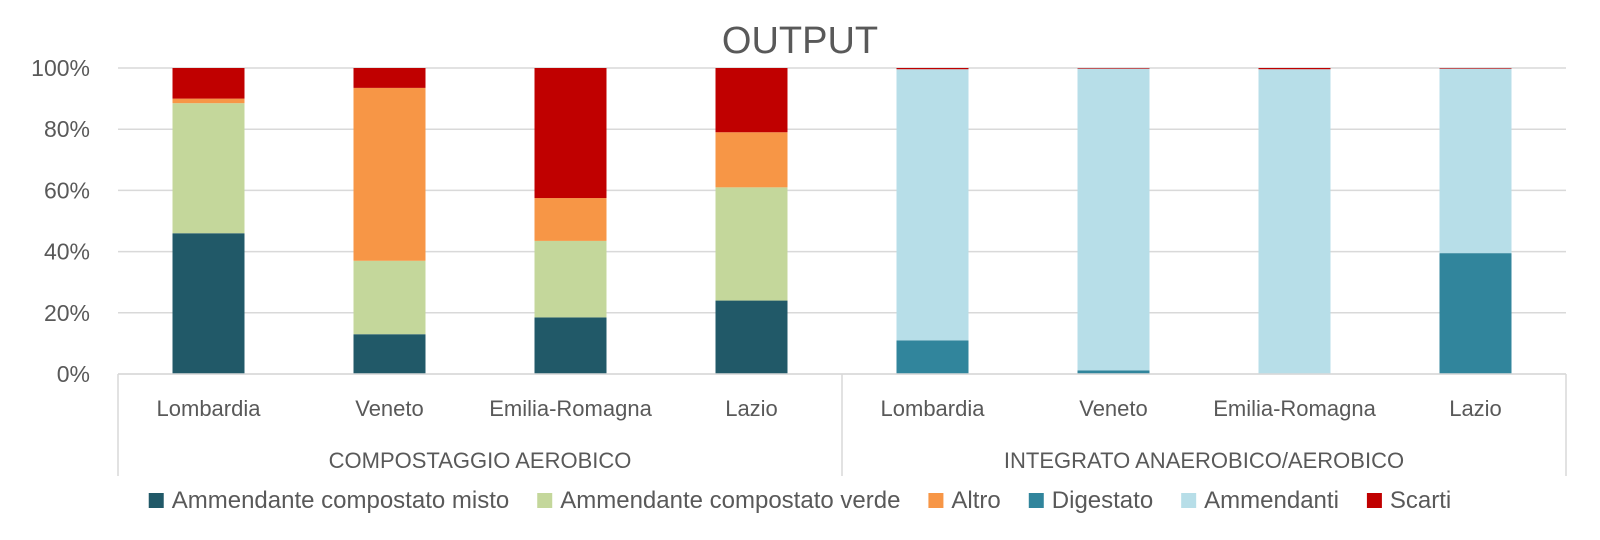 The height and width of the screenshot is (540, 1600). What do you see at coordinates (800, 41) in the screenshot?
I see `chart-title: OUTPUT` at bounding box center [800, 41].